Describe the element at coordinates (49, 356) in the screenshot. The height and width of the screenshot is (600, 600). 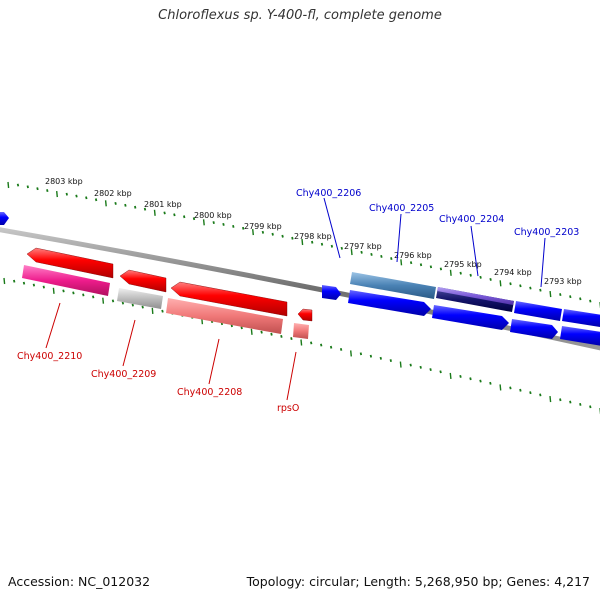
I see `gene-label-chy400-2210: Chy400_2210` at that location.